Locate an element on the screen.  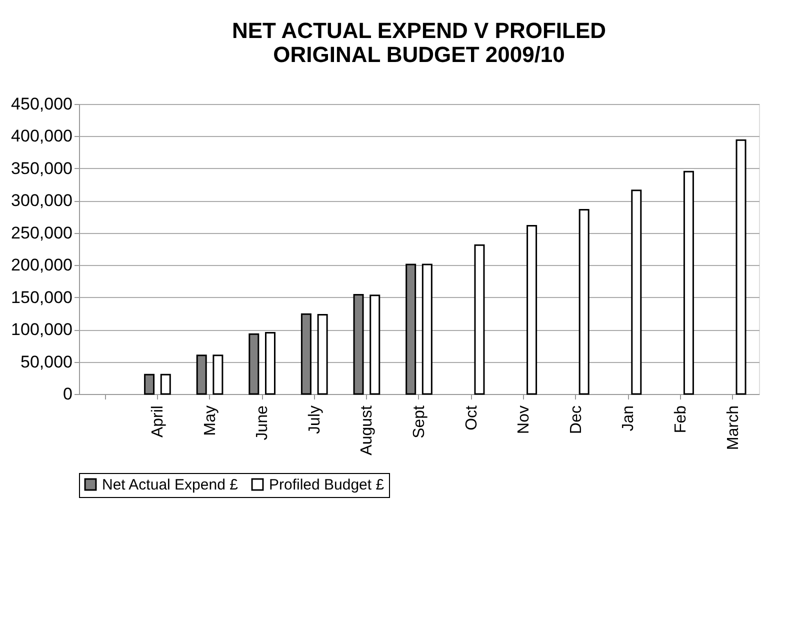
x-tick-label: May is located at coordinates (210, 421).